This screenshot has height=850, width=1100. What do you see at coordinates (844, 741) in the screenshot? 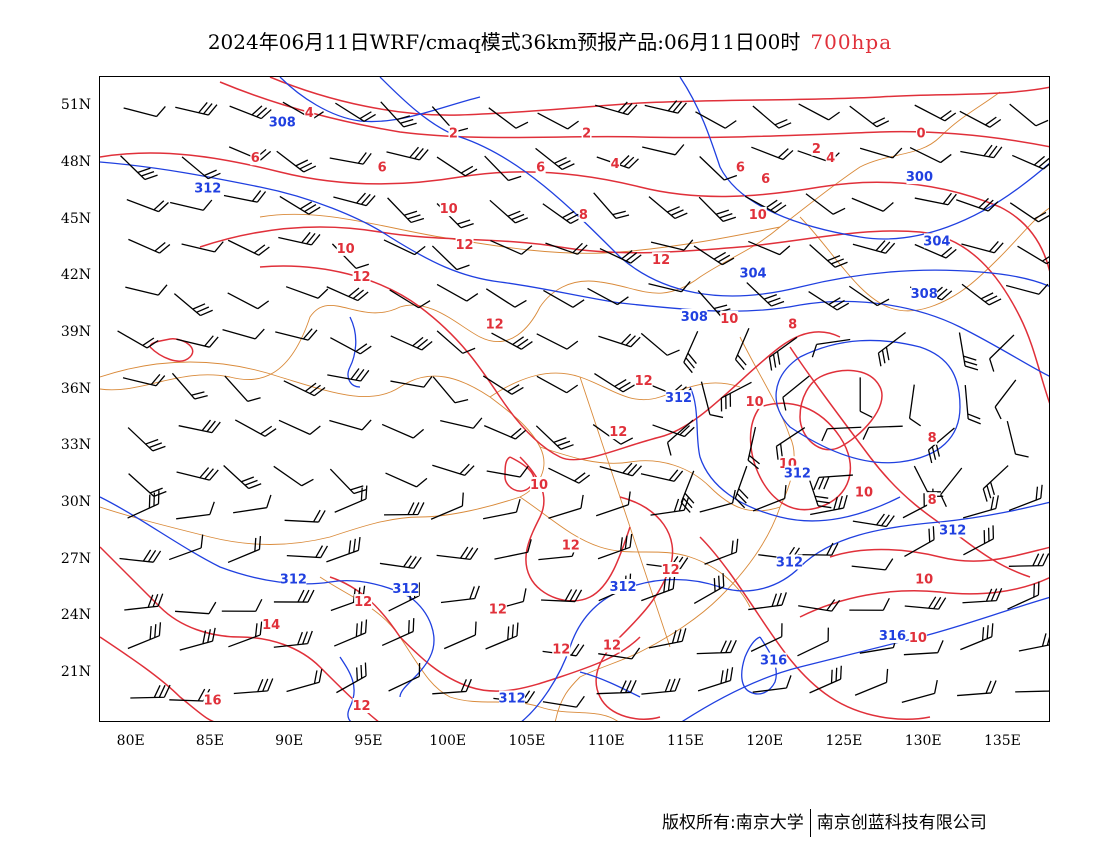
I see `lon-label: 125E` at bounding box center [844, 741].